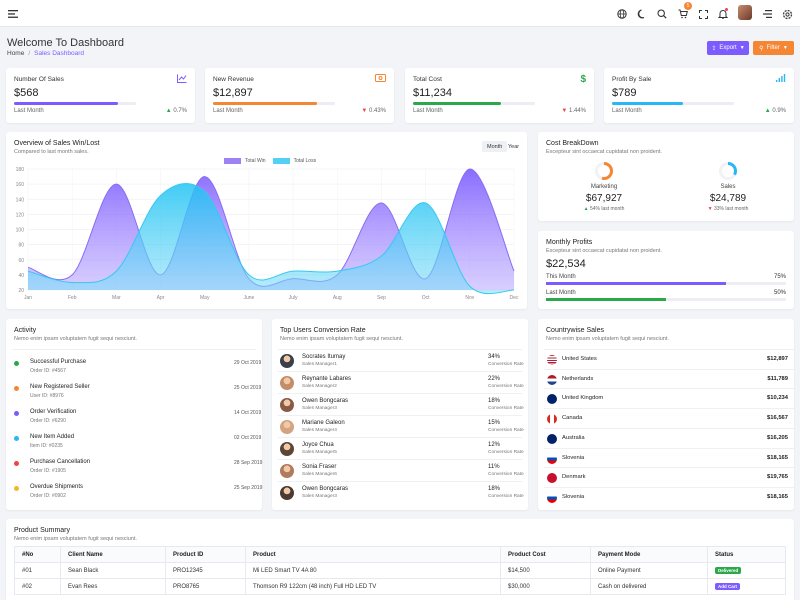  What do you see at coordinates (52, 437) in the screenshot?
I see `activity-title: New Item Added` at bounding box center [52, 437].